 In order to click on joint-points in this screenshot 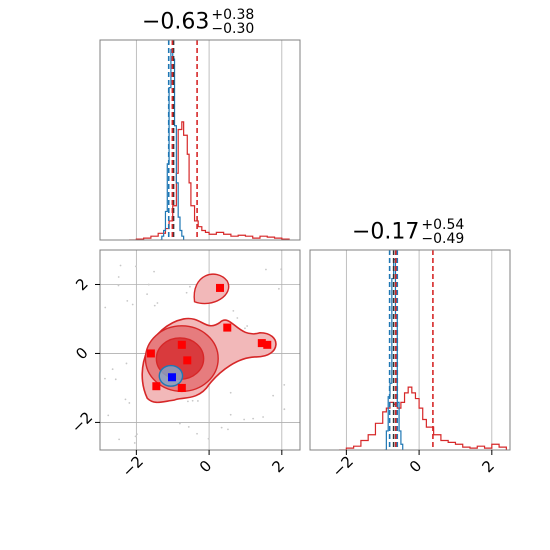, I will do `click(209, 337)`.